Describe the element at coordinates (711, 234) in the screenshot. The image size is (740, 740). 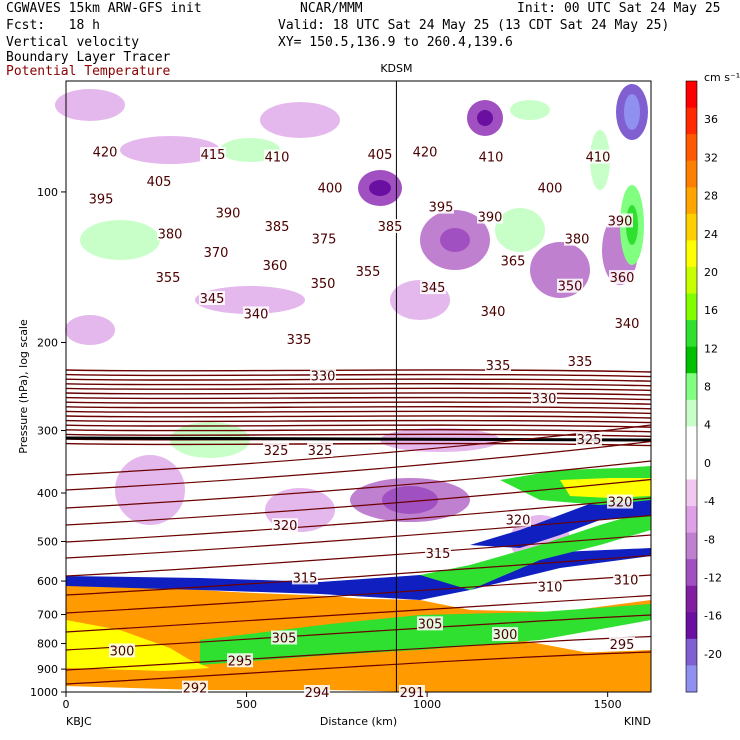
I see `colorbar-tick-label: 24` at that location.